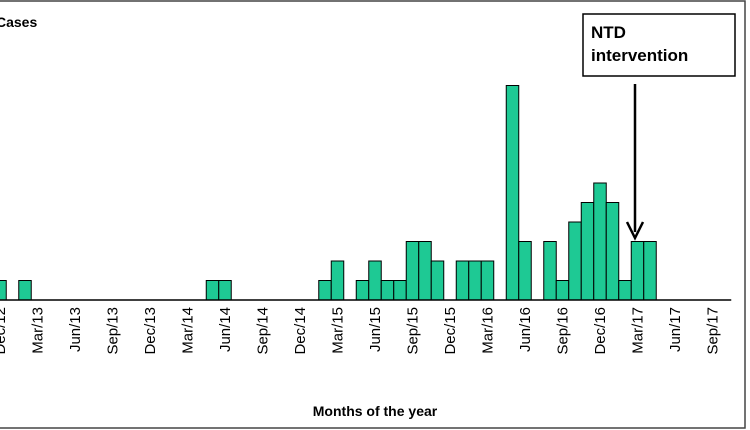  What do you see at coordinates (188, 330) in the screenshot?
I see `x-tick-label: Mar/14` at bounding box center [188, 330].